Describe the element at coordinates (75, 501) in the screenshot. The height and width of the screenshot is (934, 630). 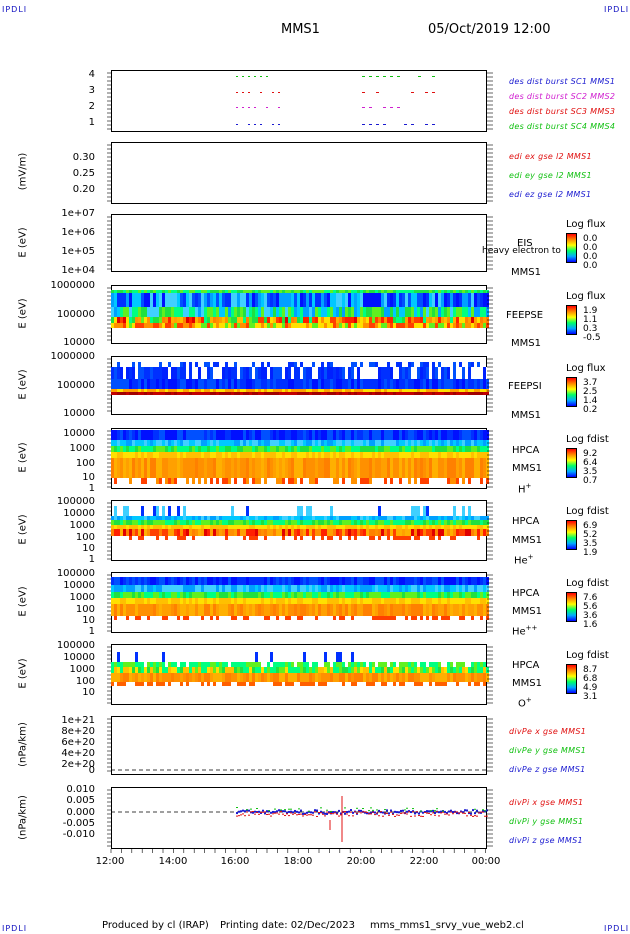
I see `tick-label: 100000` at that location.